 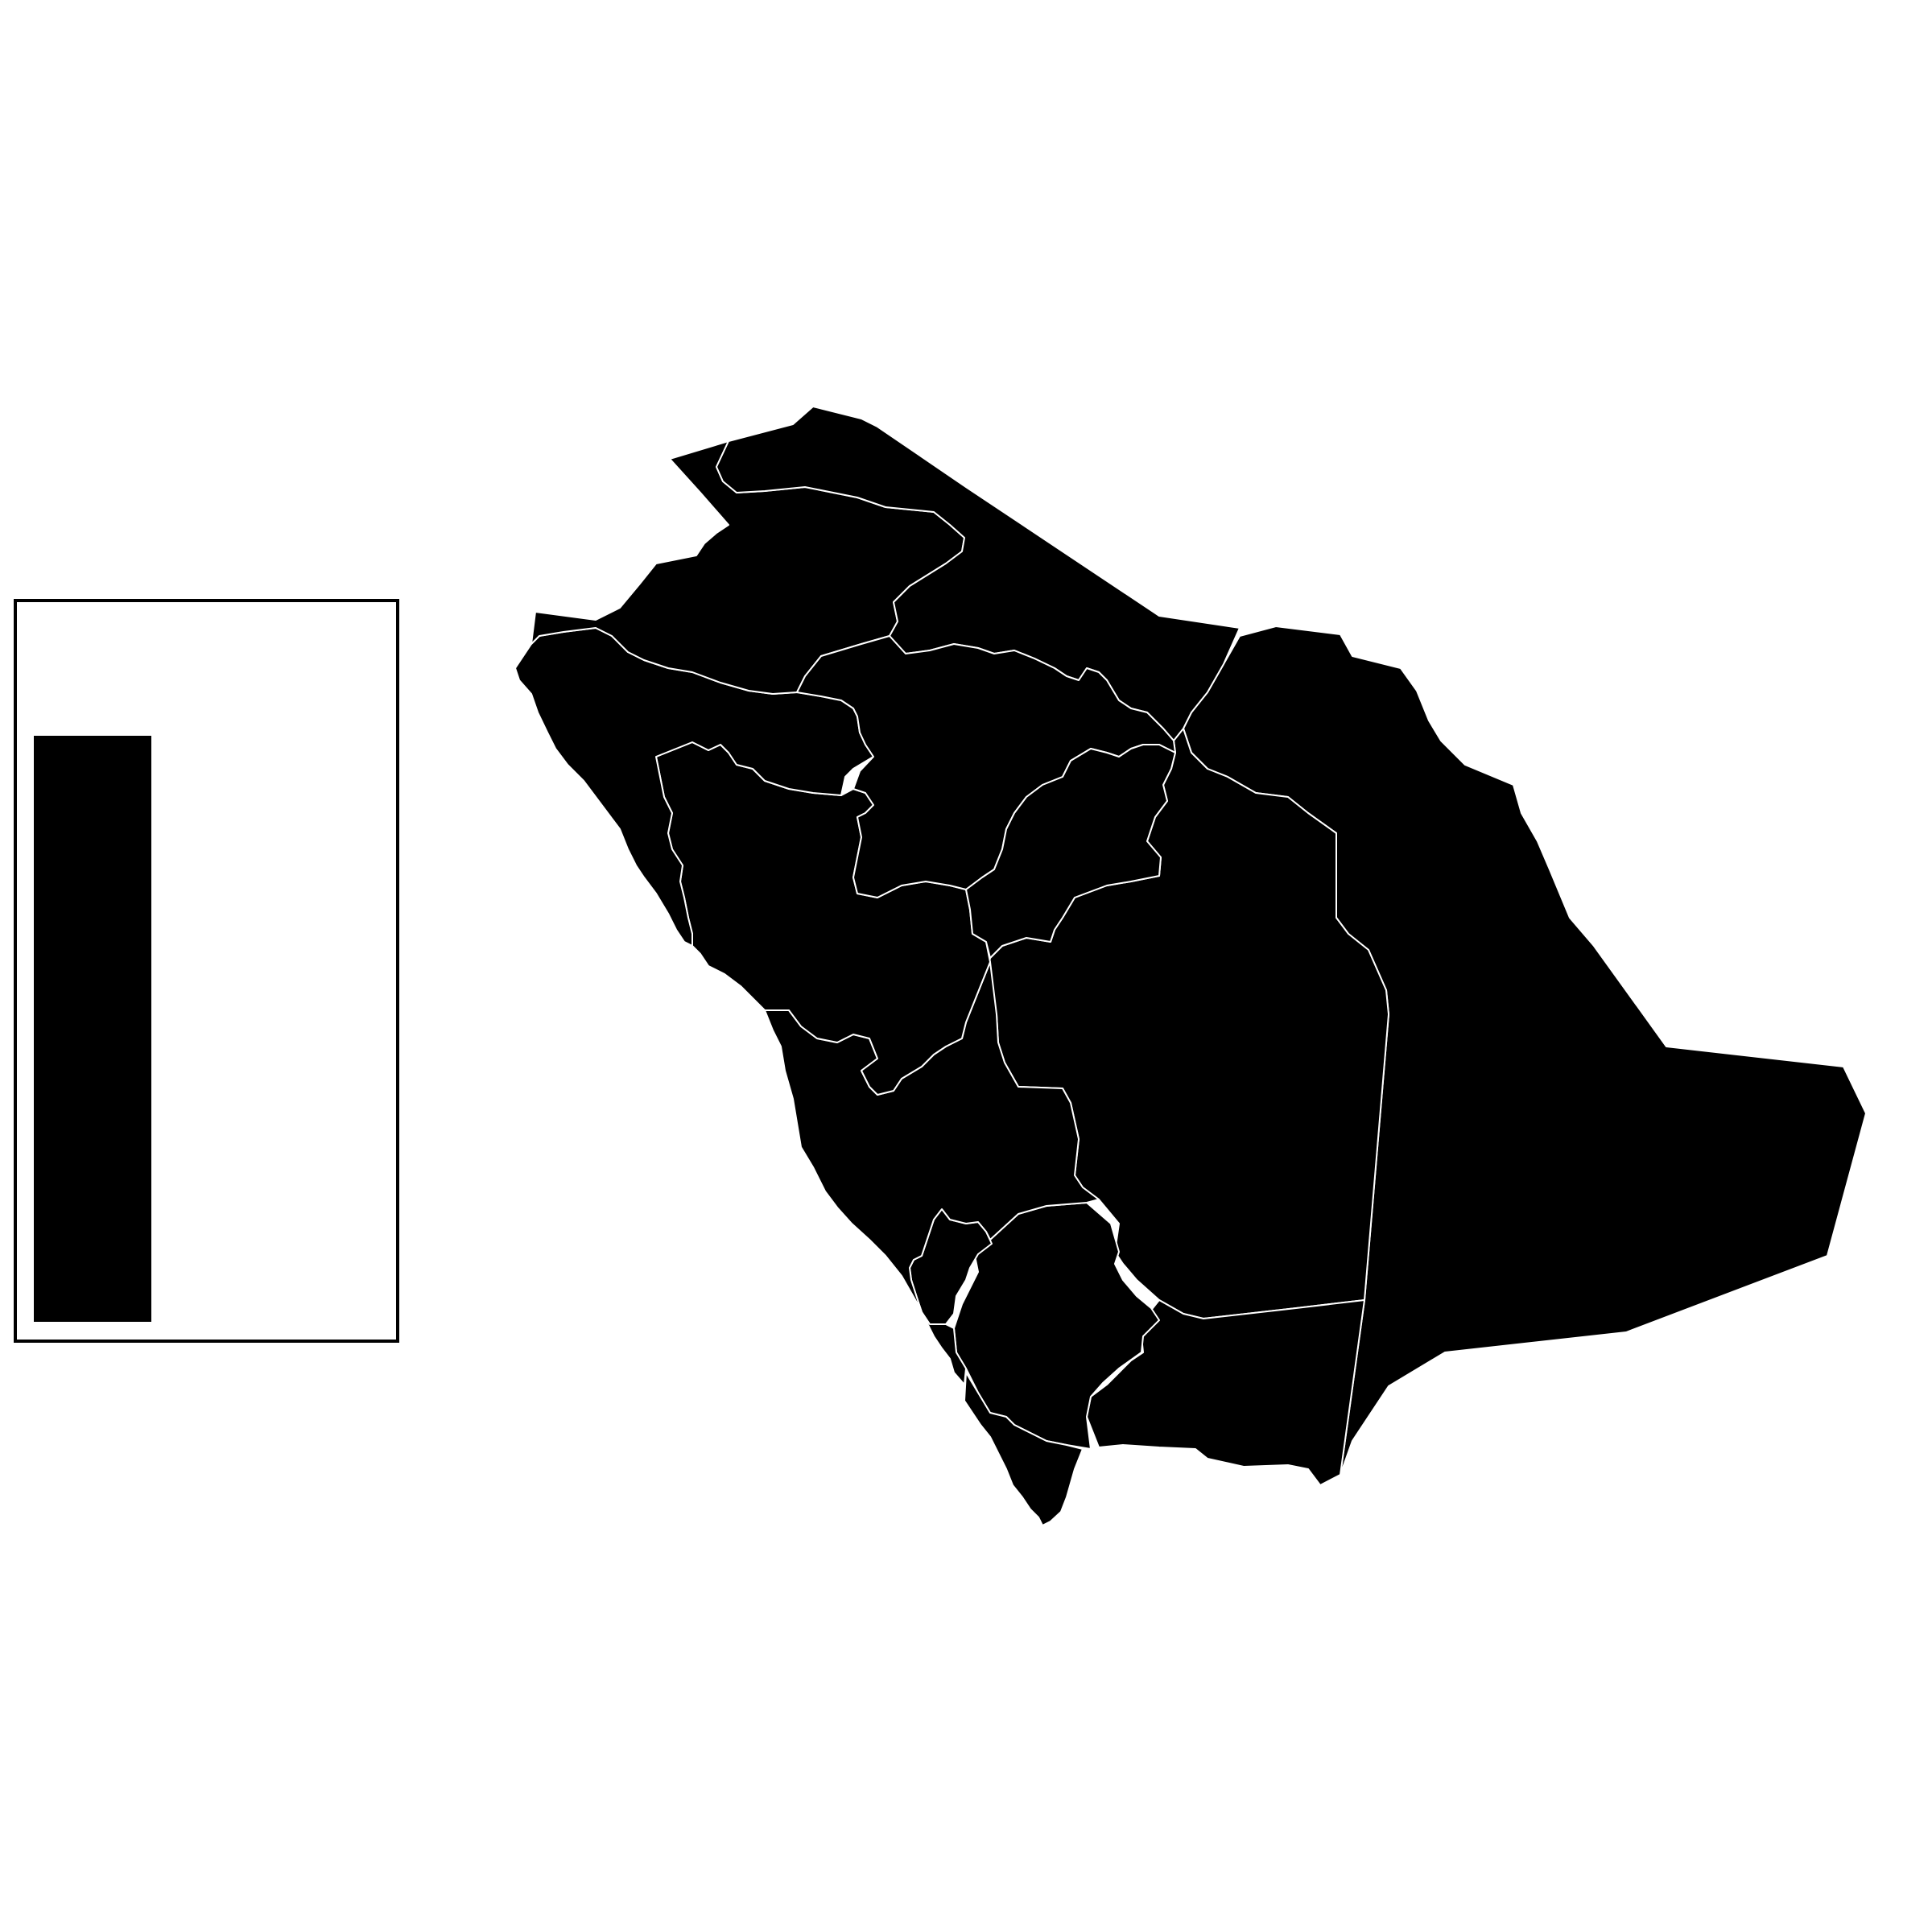 I want to click on legend-colorbar, so click(x=92, y=1029).